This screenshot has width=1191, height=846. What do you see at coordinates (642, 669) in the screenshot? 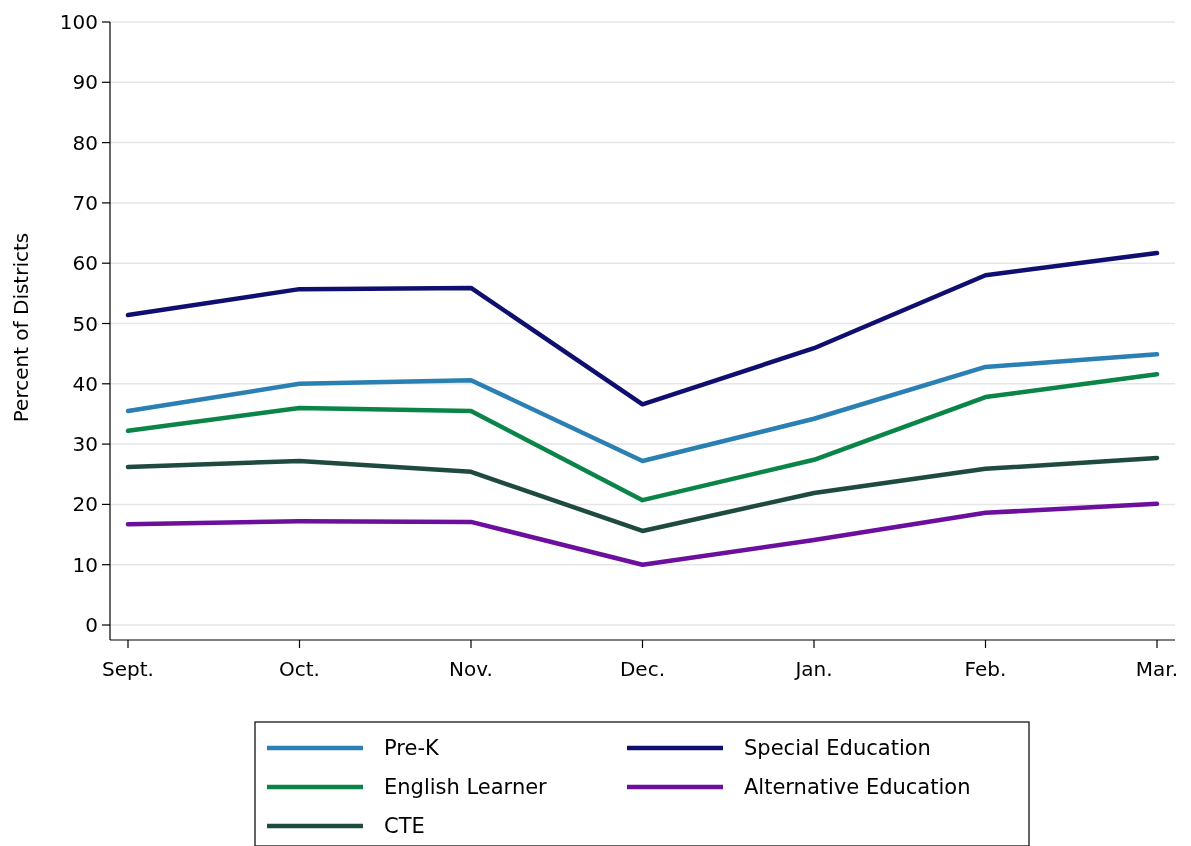
I see `x-tick-label: Dec.` at bounding box center [642, 669].